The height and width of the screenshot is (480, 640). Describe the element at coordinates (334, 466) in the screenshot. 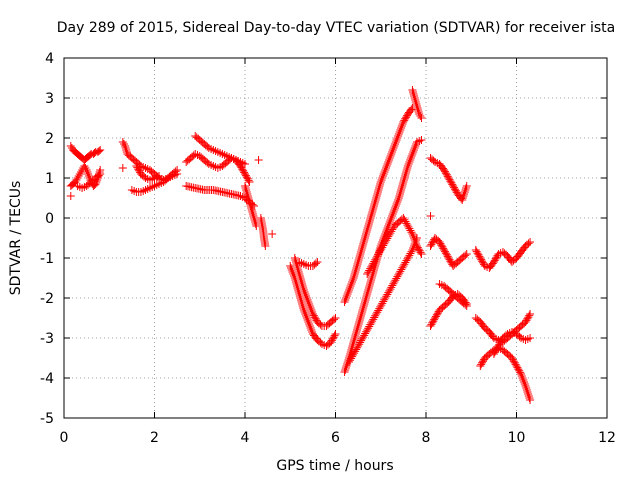

I see `x-axis-label: GPS time / hours` at that location.